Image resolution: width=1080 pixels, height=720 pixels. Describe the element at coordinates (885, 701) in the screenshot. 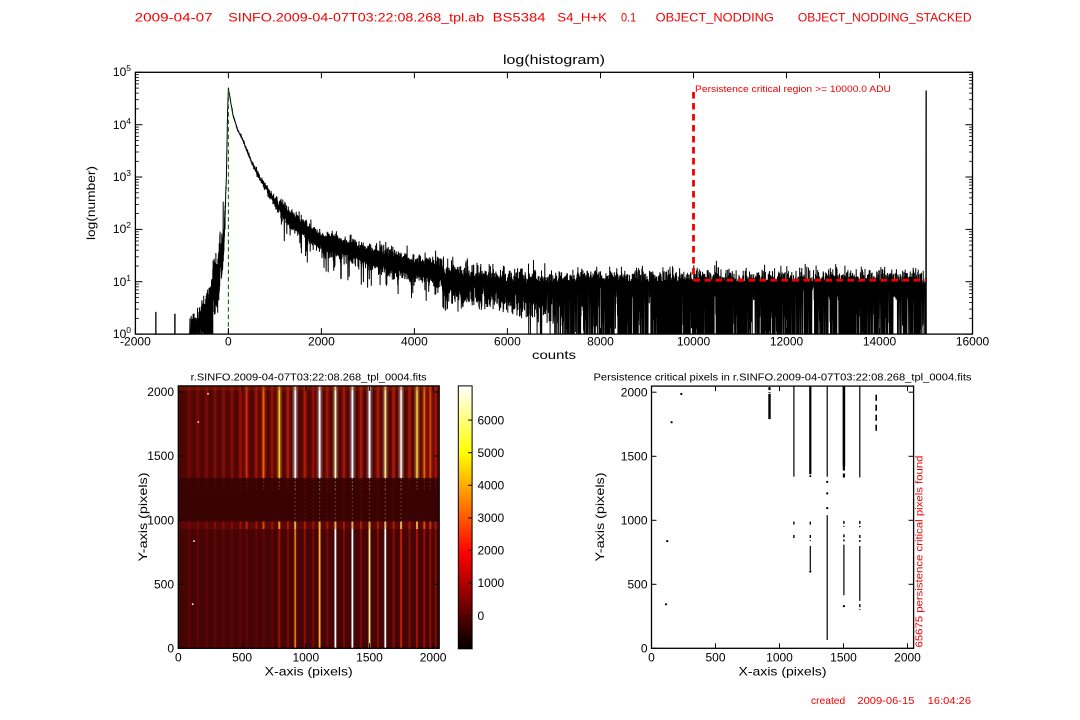

I see `svg-text: 2009-06-15` at that location.